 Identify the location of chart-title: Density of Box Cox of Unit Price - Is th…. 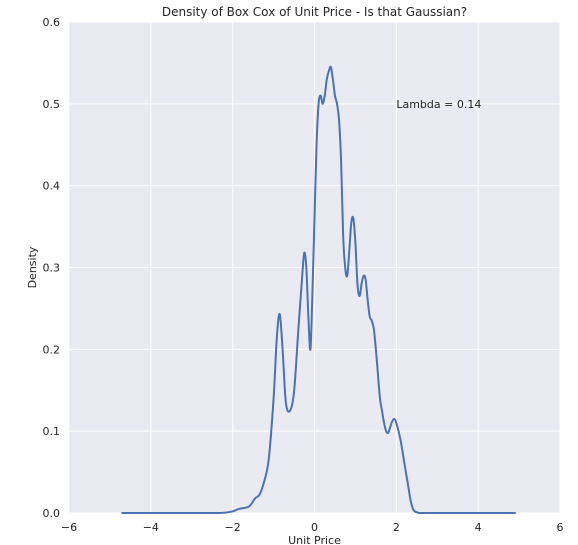
(314, 12).